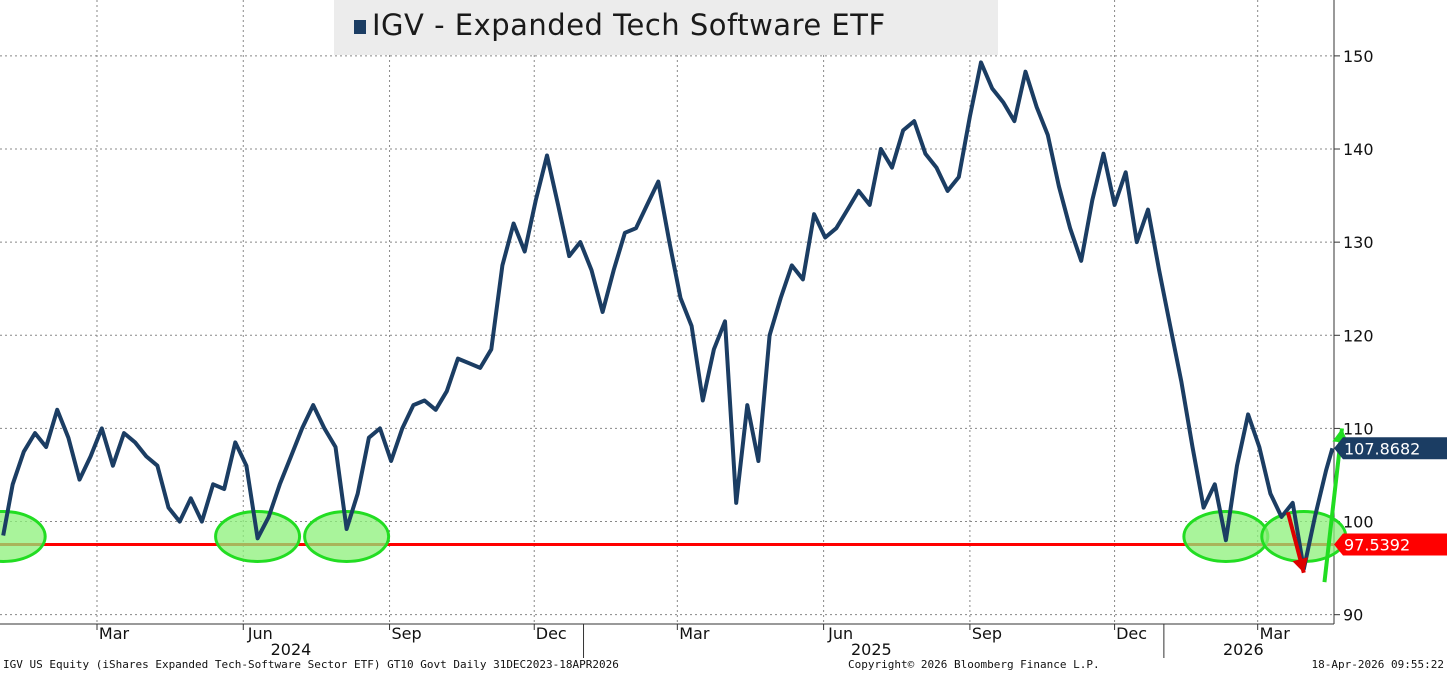 The width and height of the screenshot is (1447, 673). I want to click on y-tick-label: 100, so click(1358, 522).